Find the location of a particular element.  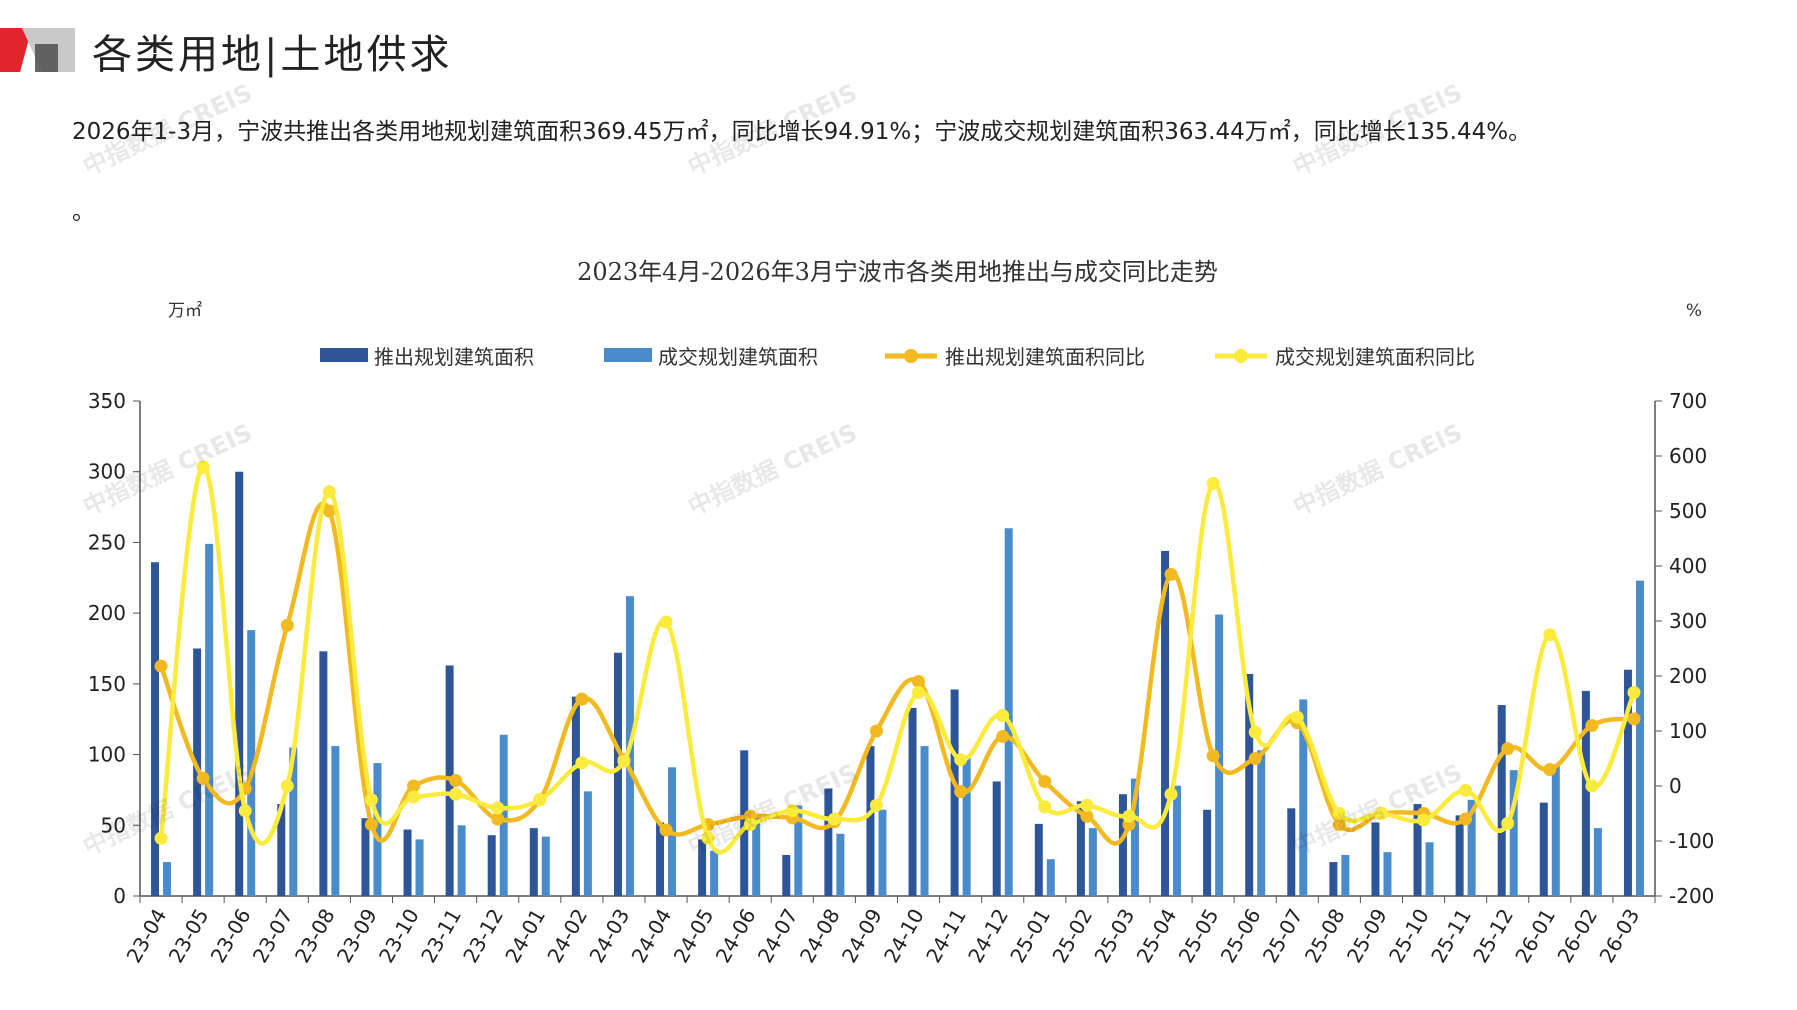

x-tick-label: 24-03 is located at coordinates (609, 936).